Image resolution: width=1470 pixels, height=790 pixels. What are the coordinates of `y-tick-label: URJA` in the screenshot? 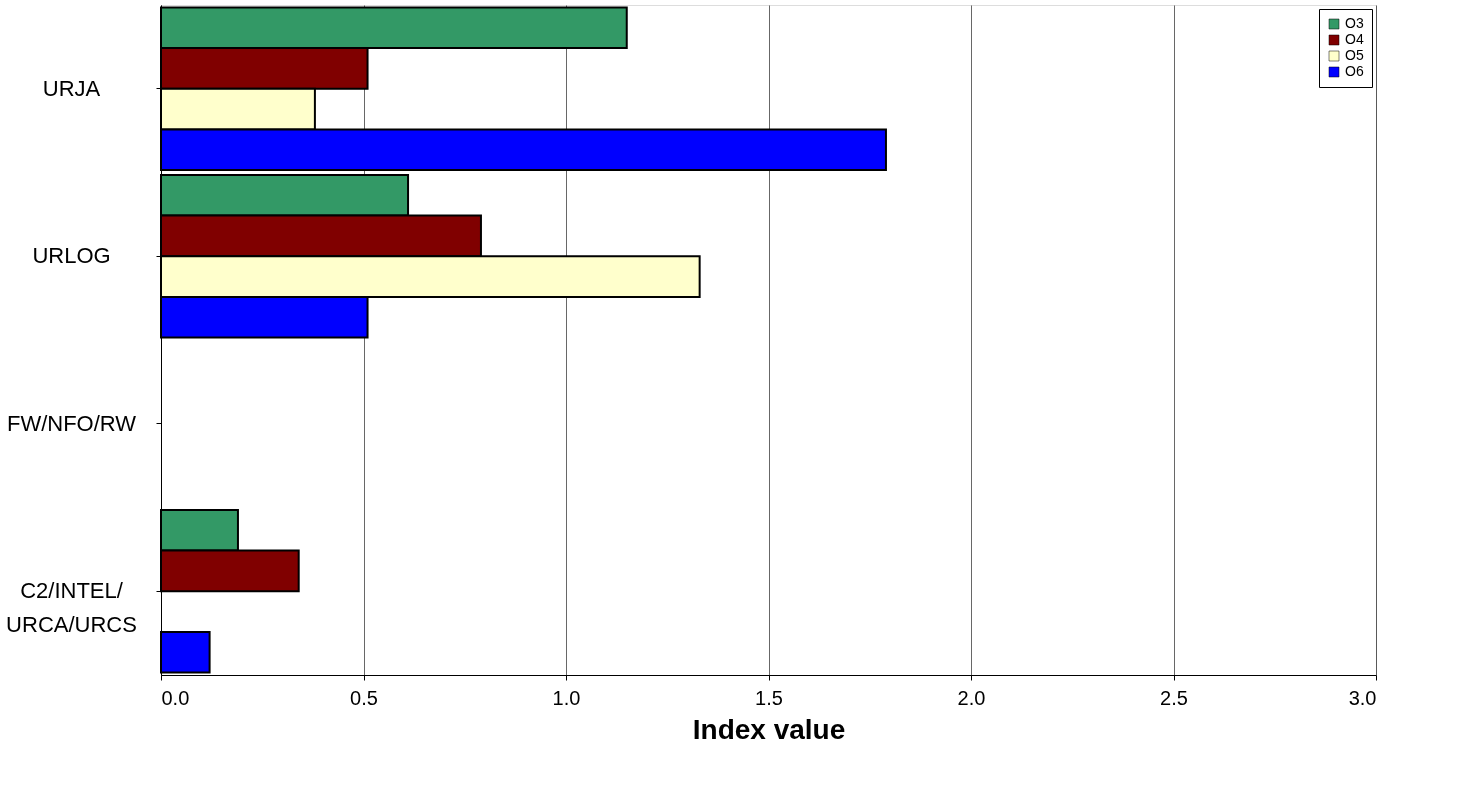 It's located at (71, 88).